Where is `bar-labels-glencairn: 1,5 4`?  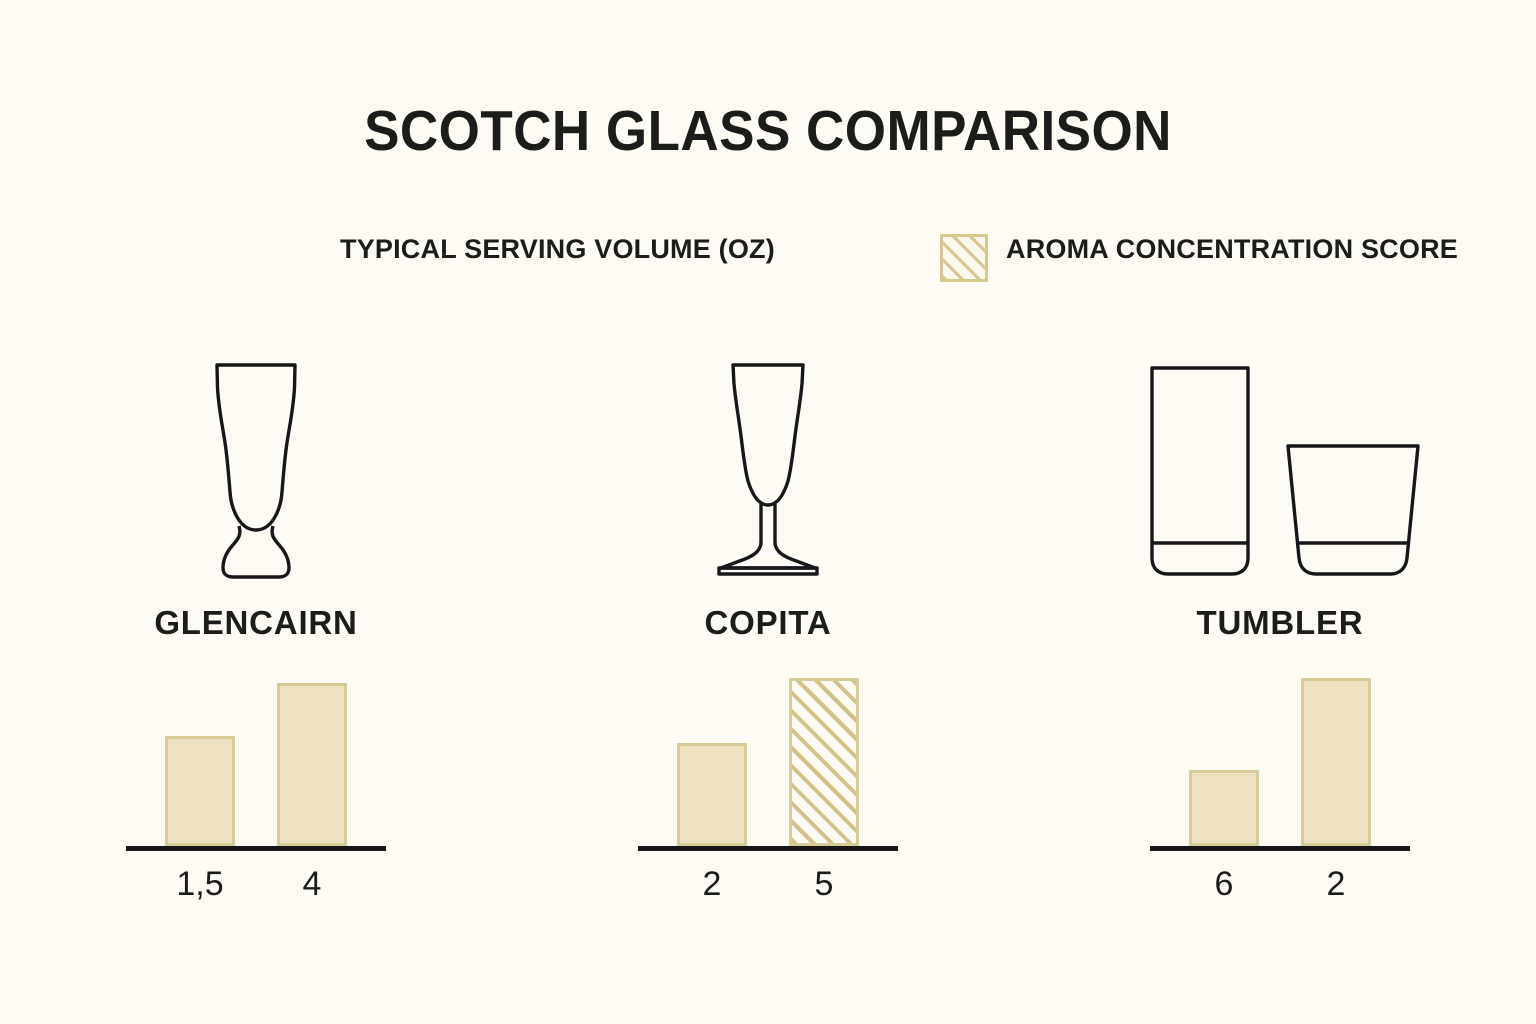 bar-labels-glencairn: 1,5 4 is located at coordinates (256, 884).